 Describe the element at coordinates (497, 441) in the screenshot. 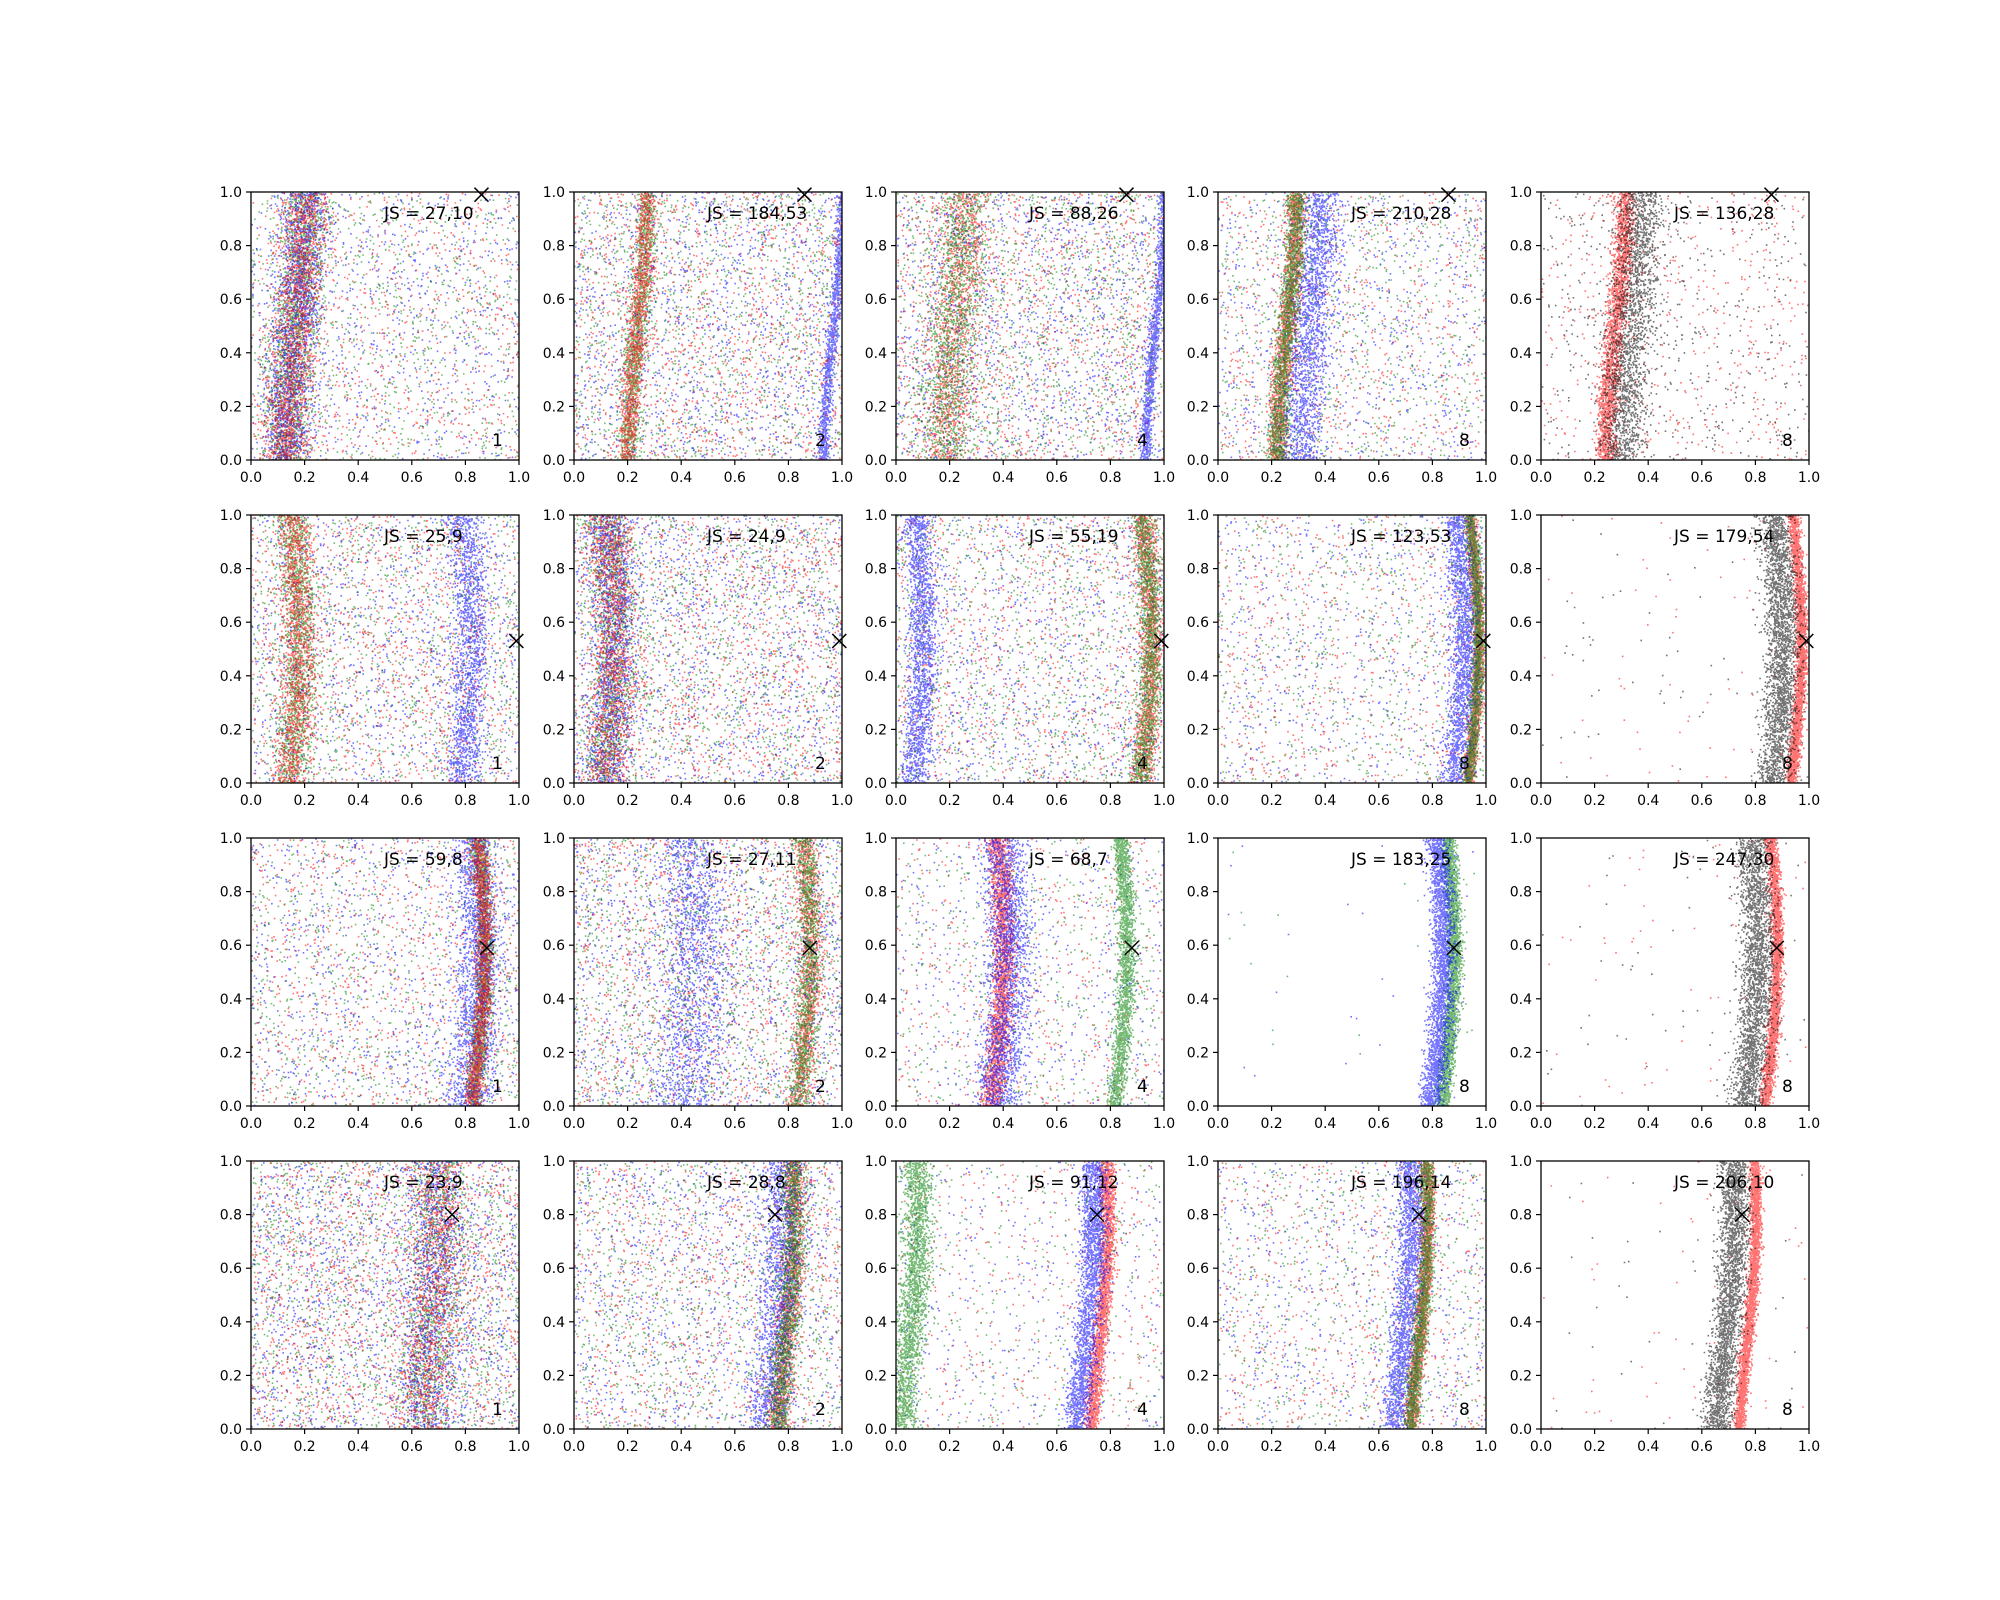

I see `k-label: 1` at that location.